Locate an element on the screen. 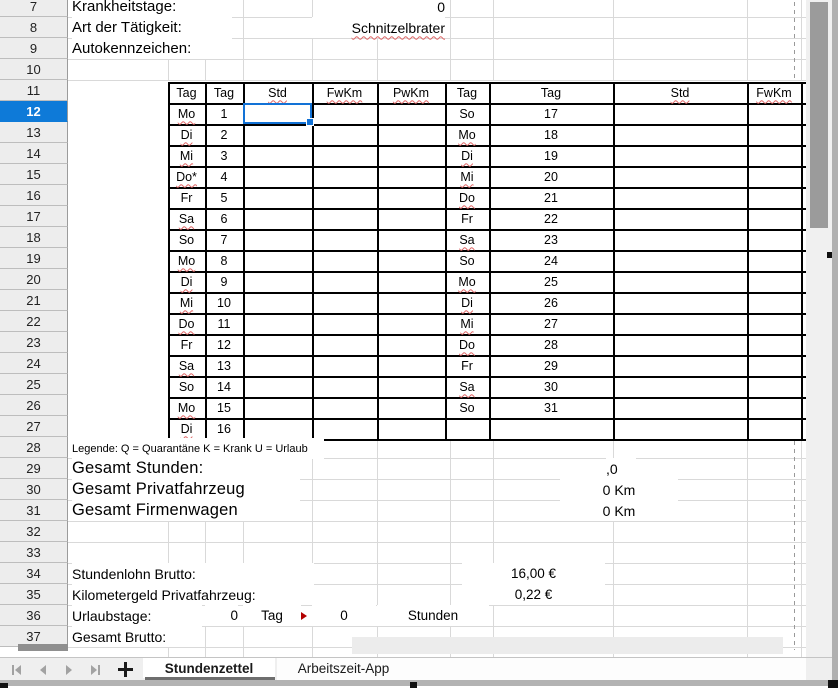 This screenshot has height=688, width=838. row-header-32: 32 is located at coordinates (34, 531).